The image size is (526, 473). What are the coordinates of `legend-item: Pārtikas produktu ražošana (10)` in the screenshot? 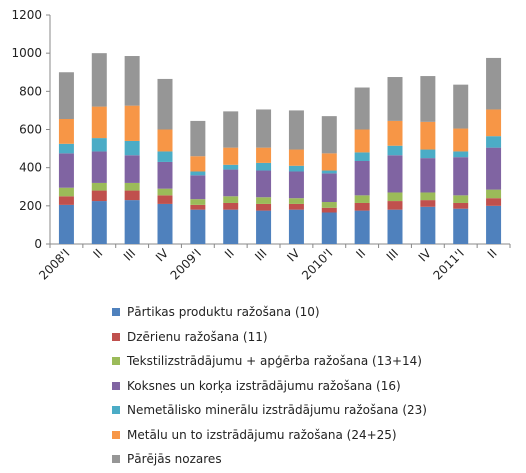 It's located at (269, 312).